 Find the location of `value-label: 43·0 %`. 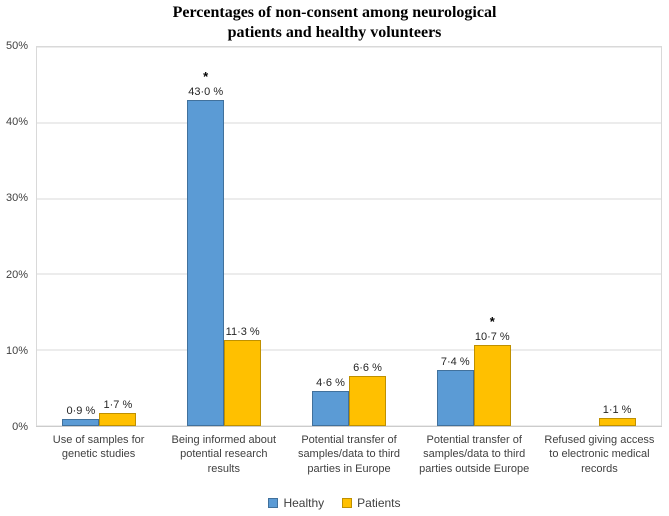

value-label: 43·0 % is located at coordinates (206, 92).